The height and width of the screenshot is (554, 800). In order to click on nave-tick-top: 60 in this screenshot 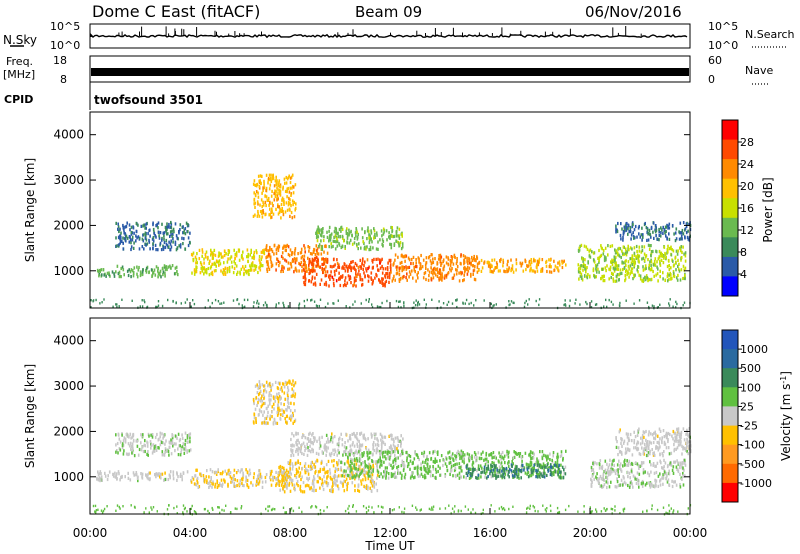, I will do `click(715, 60)`.